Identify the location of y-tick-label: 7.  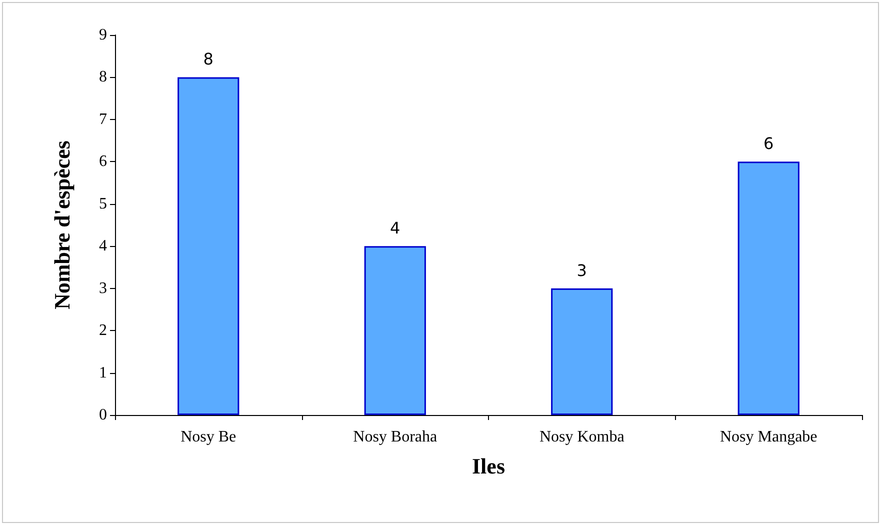
(103, 119).